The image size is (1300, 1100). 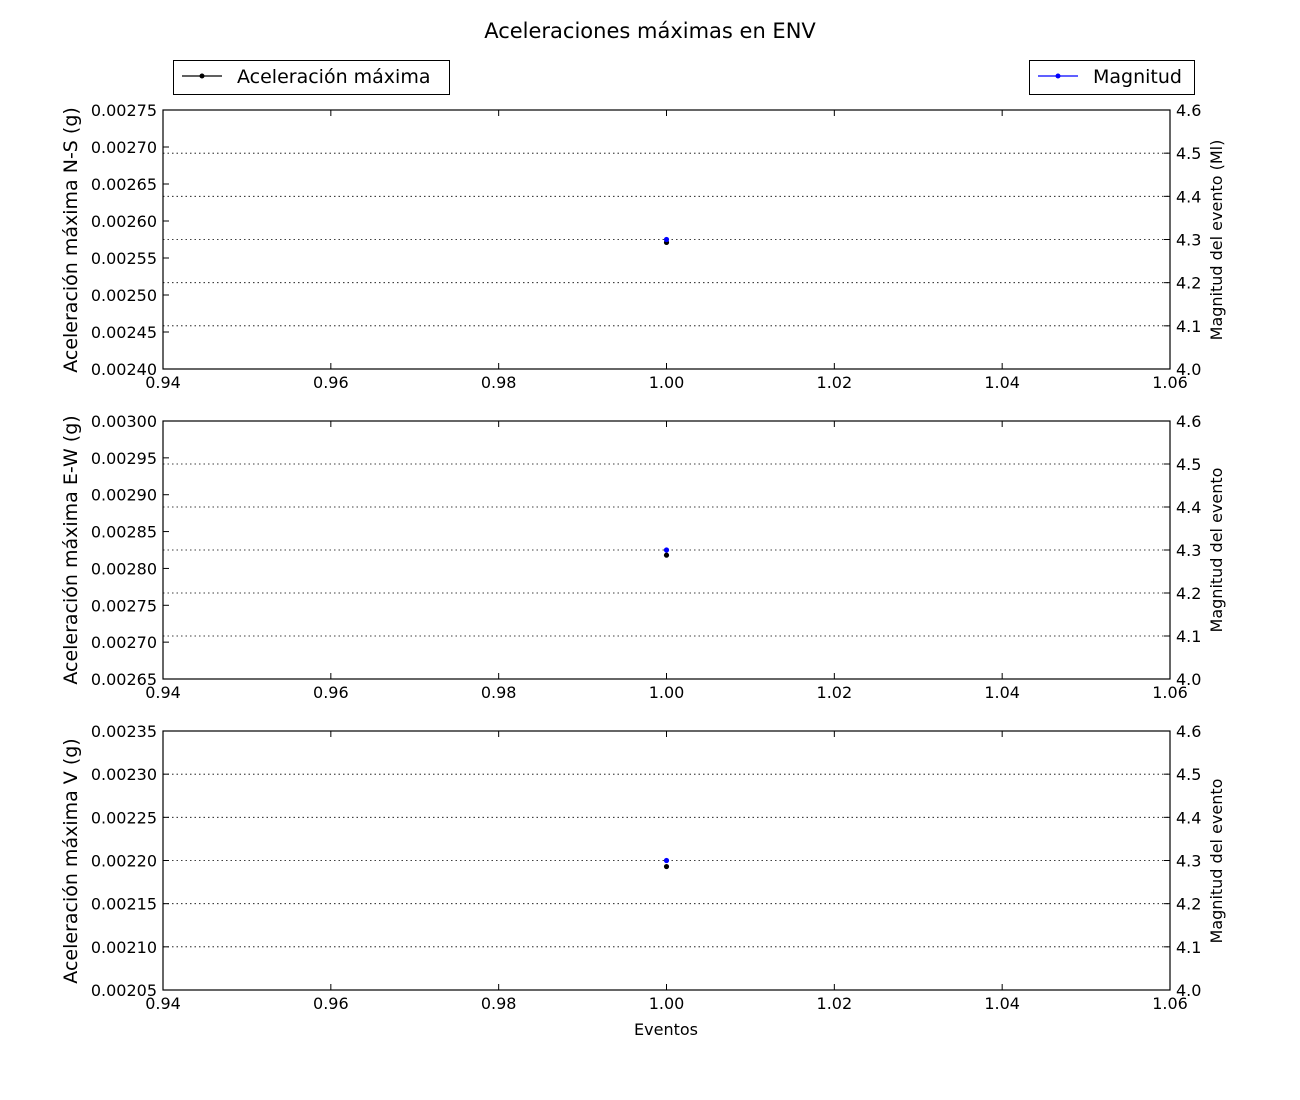 What do you see at coordinates (666, 1029) in the screenshot?
I see `x-axis-label: Eventos` at bounding box center [666, 1029].